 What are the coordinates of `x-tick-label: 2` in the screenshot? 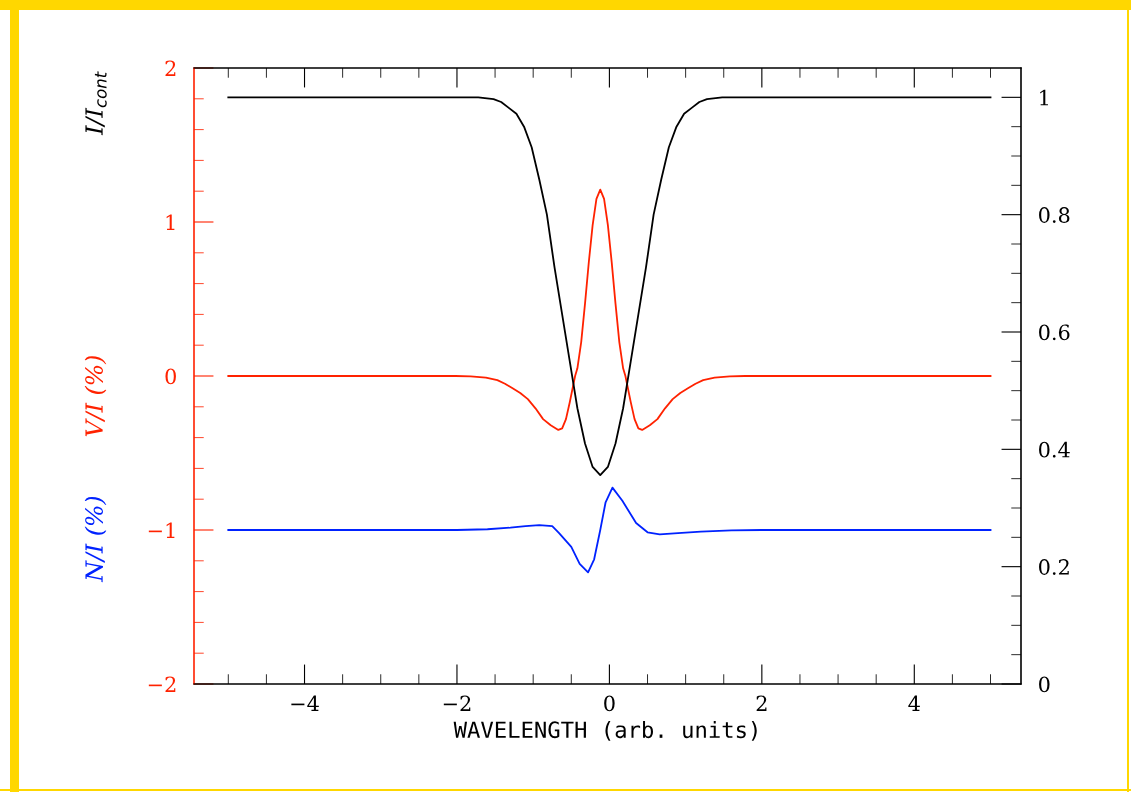 It's located at (761, 703).